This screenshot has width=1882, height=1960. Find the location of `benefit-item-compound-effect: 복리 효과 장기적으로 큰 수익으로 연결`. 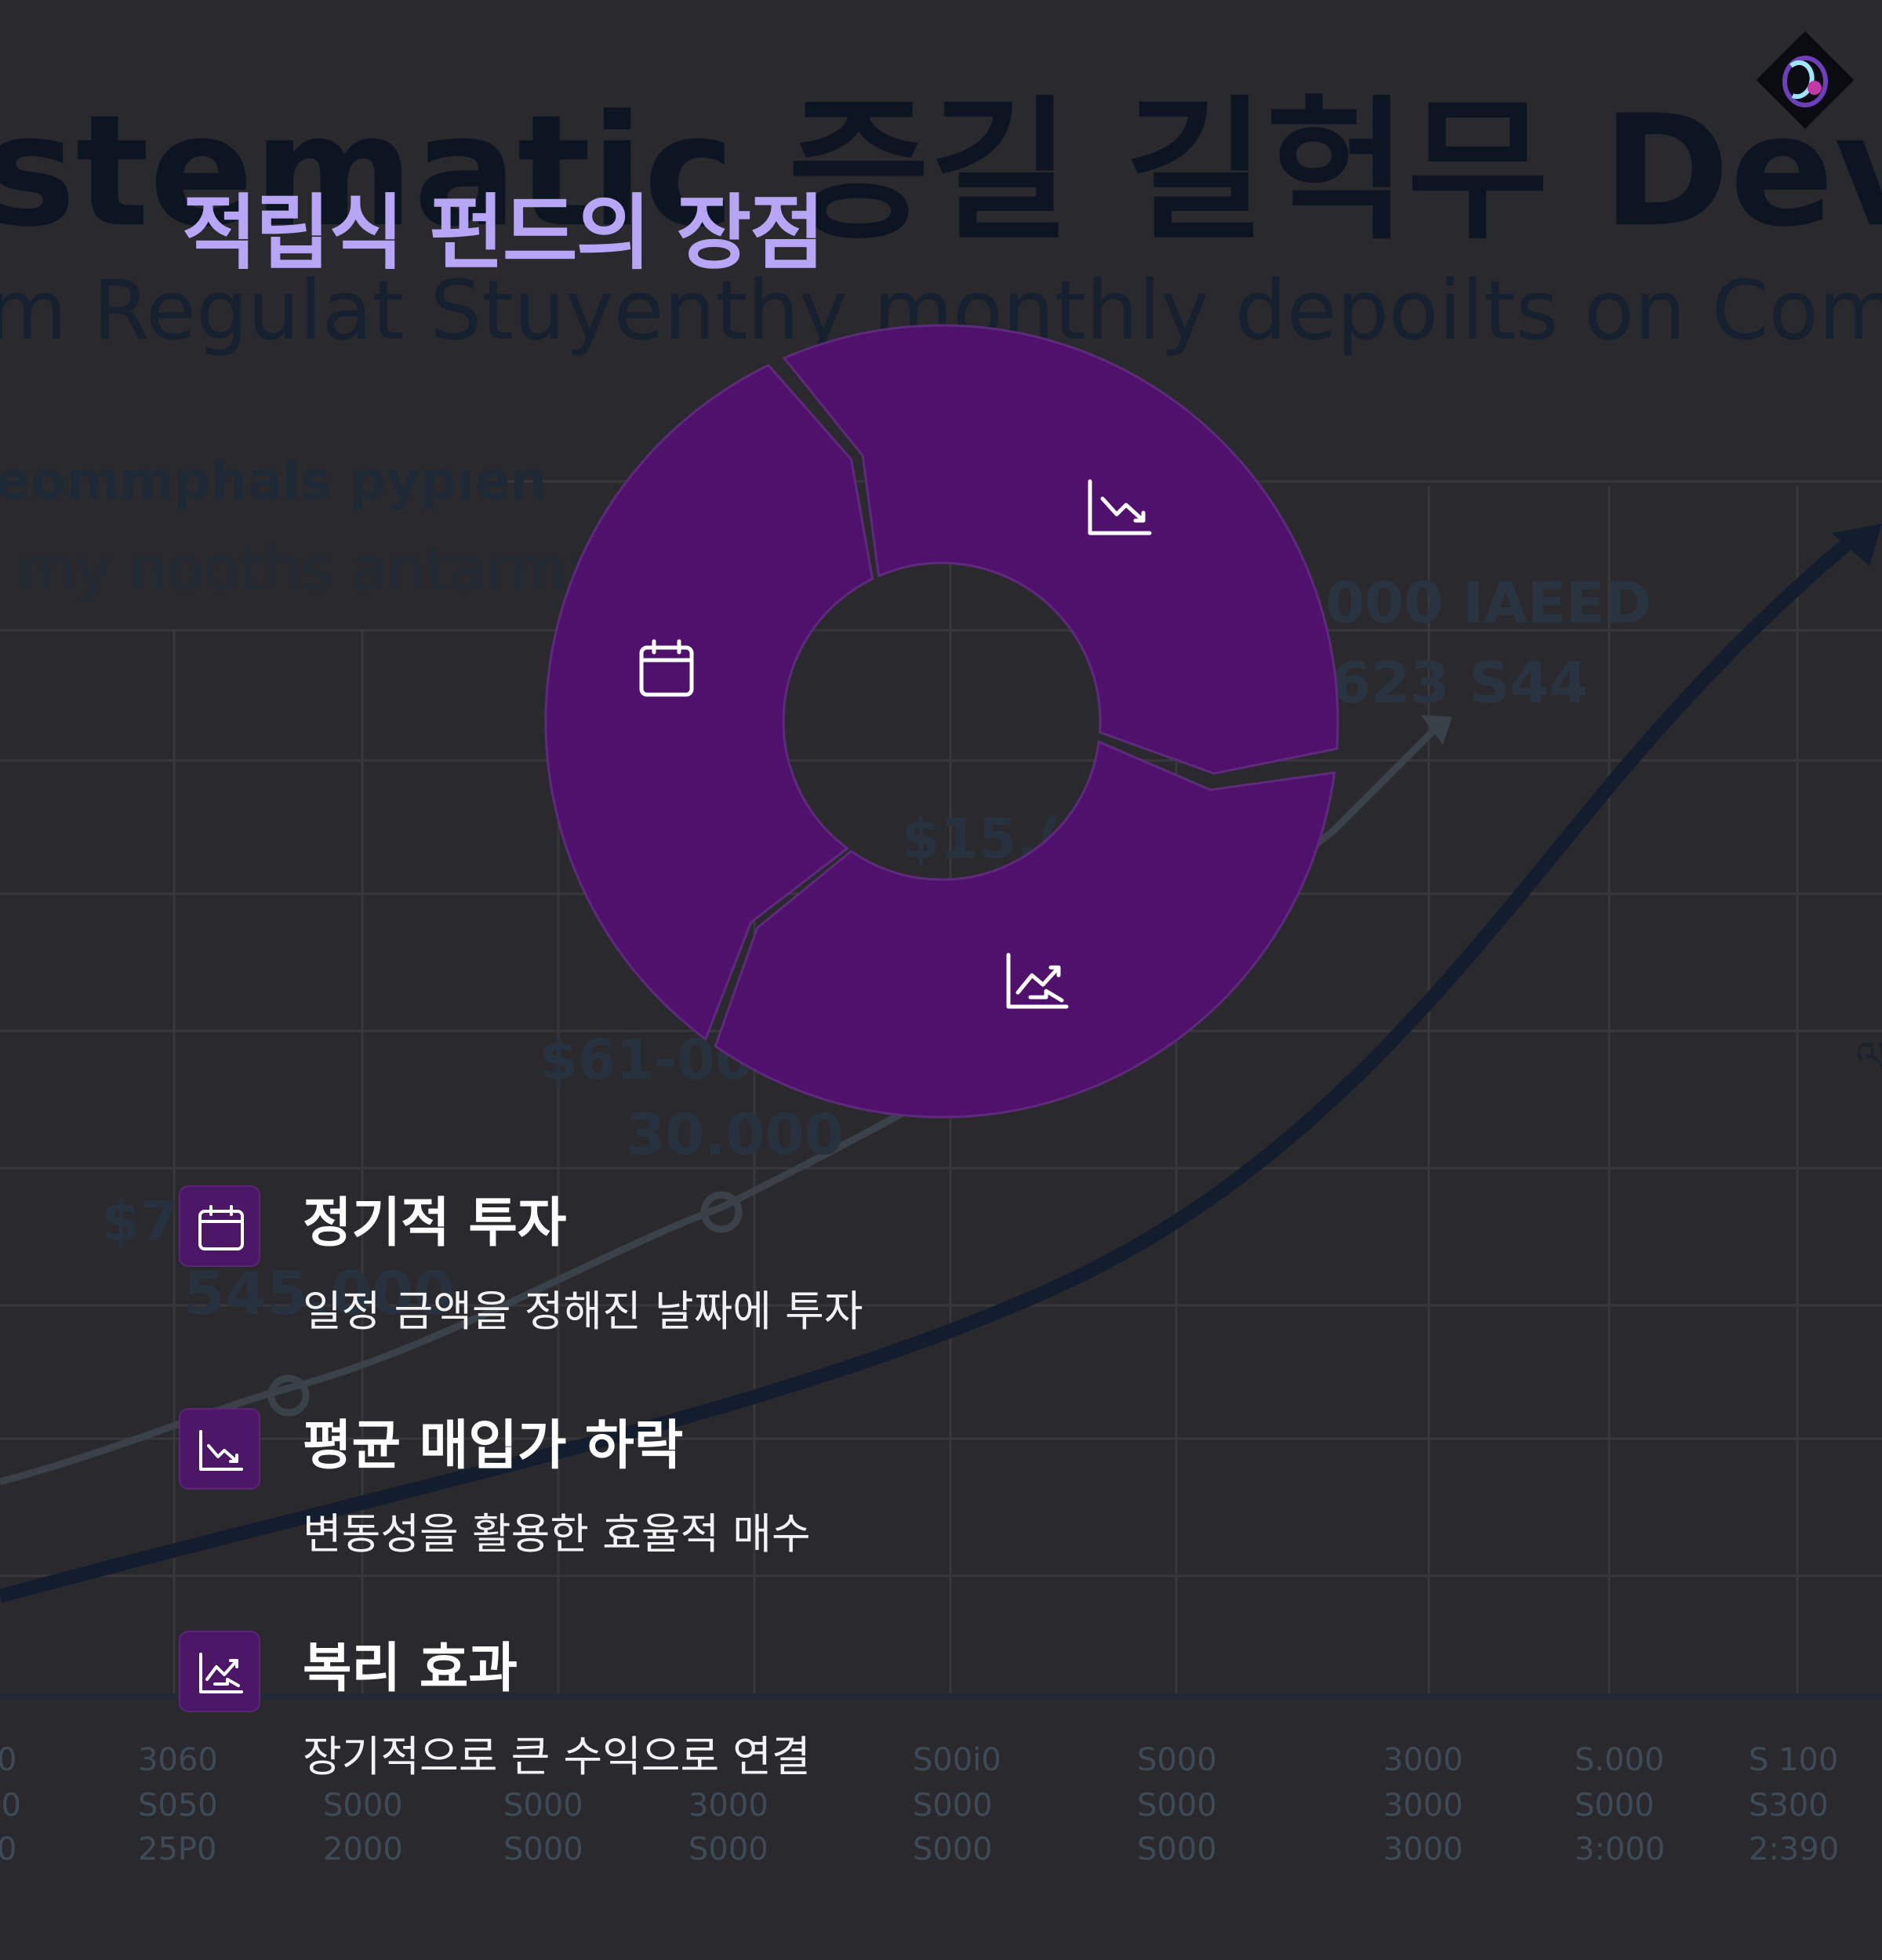

benefit-item-compound-effect: 복리 효과 장기적으로 큰 수익으로 연결 is located at coordinates (767, 1733).